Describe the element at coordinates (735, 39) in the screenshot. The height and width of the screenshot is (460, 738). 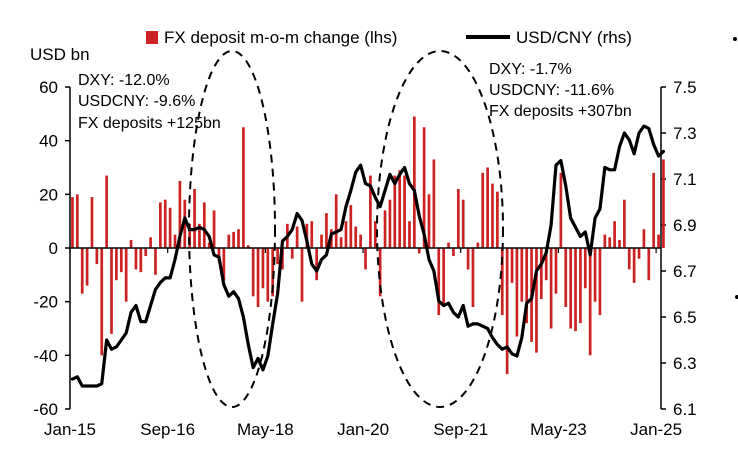
I see `edge-dot-top` at that location.